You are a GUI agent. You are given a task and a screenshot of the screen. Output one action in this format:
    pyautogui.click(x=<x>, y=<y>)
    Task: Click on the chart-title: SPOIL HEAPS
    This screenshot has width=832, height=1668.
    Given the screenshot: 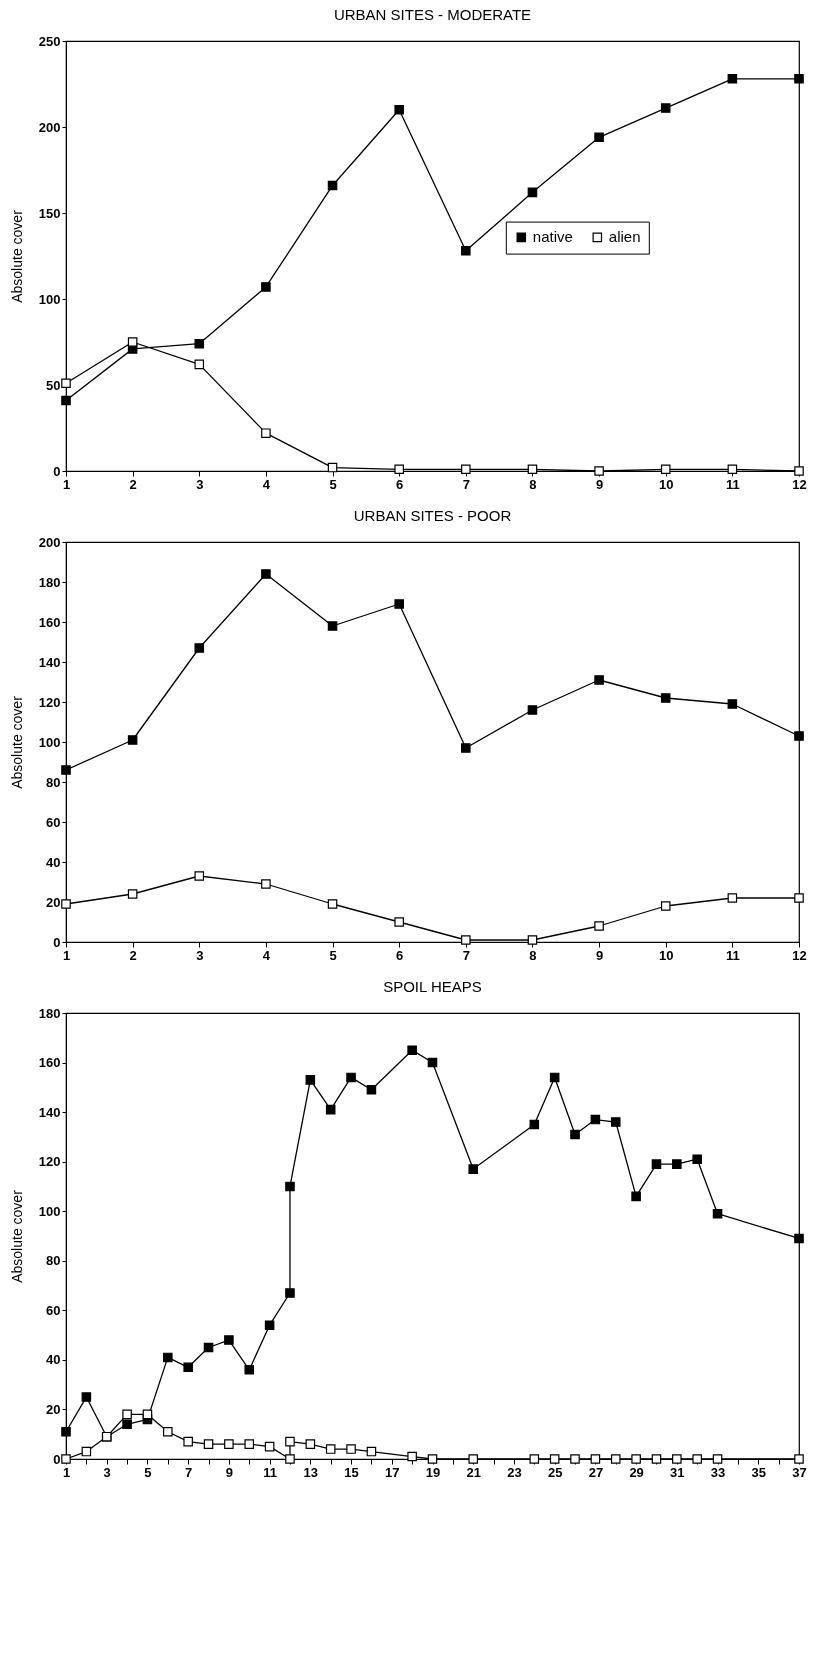 What is the action you would take?
    pyautogui.click(x=432, y=986)
    